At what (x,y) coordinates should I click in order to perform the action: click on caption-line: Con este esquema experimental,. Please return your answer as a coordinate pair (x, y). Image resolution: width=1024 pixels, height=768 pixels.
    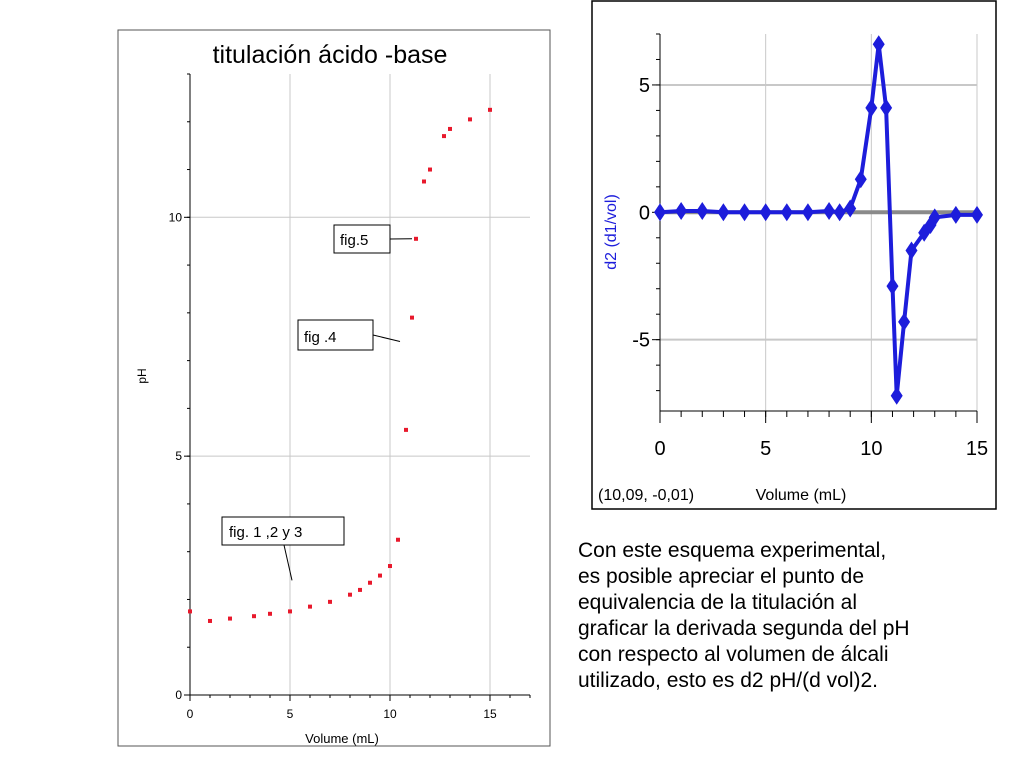
    Looking at the image, I should click on (732, 550).